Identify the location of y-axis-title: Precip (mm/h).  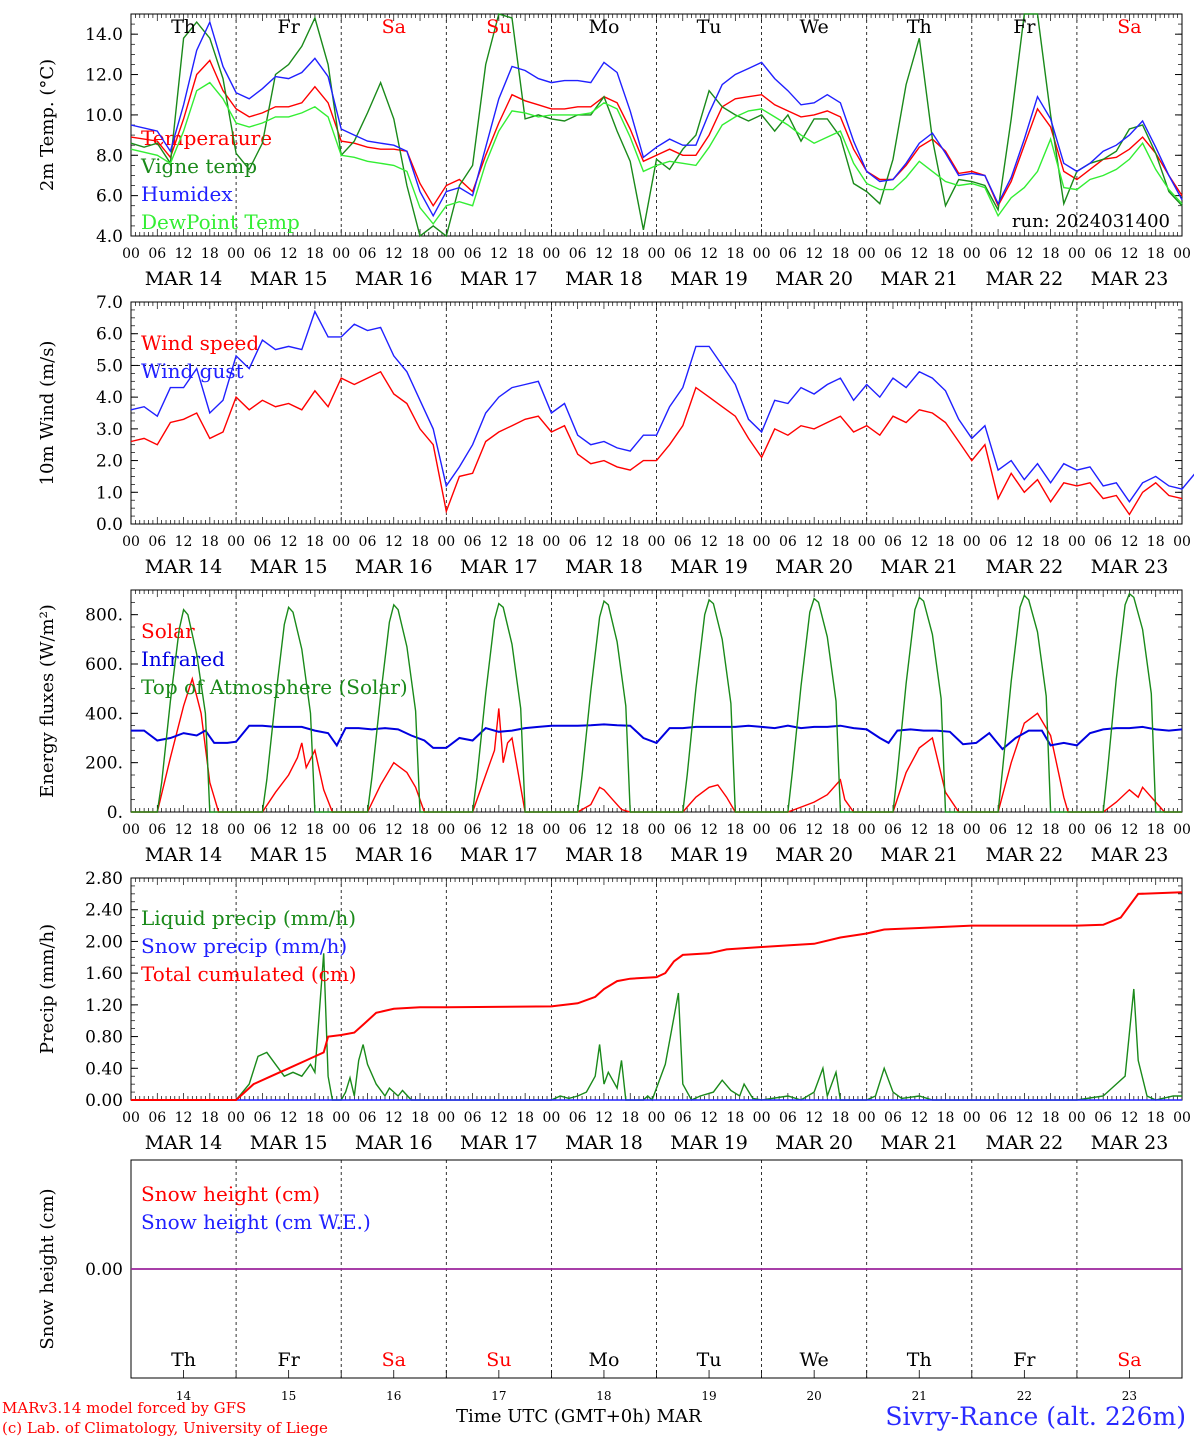
(47, 989).